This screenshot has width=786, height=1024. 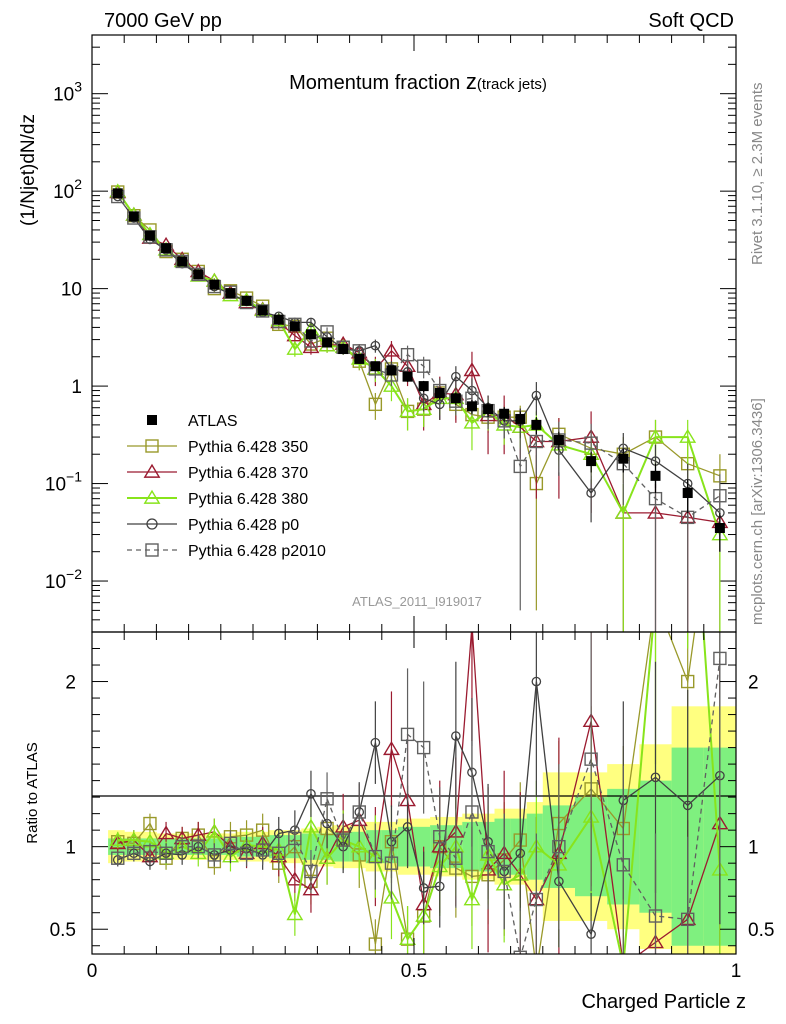 I want to click on x-axis-label: Charged Particle z, so click(x=663, y=1002).